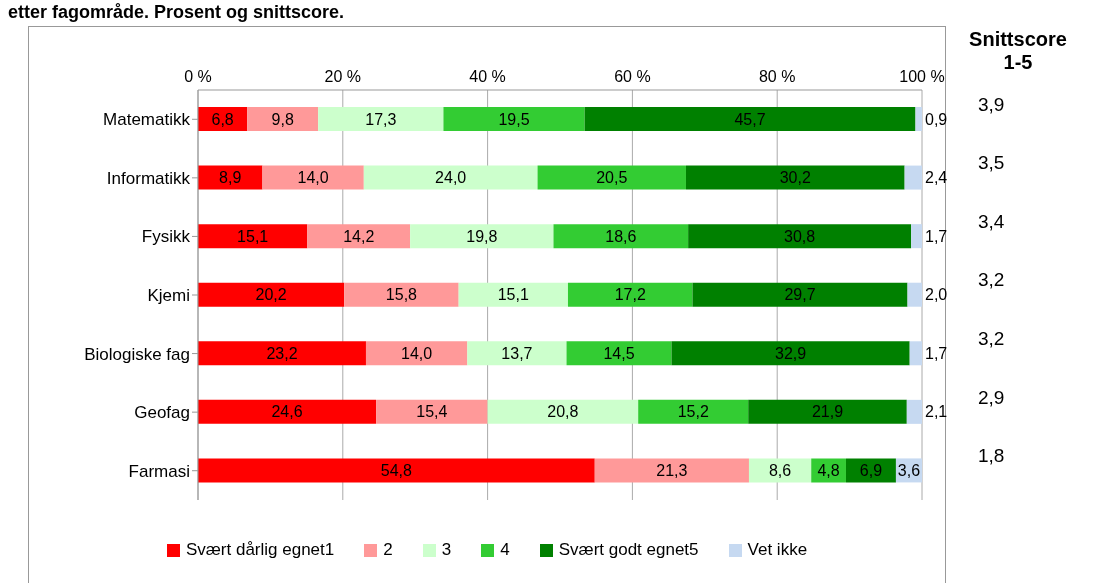 This screenshot has height=583, width=1107. I want to click on data-label: 15,8, so click(401, 295).